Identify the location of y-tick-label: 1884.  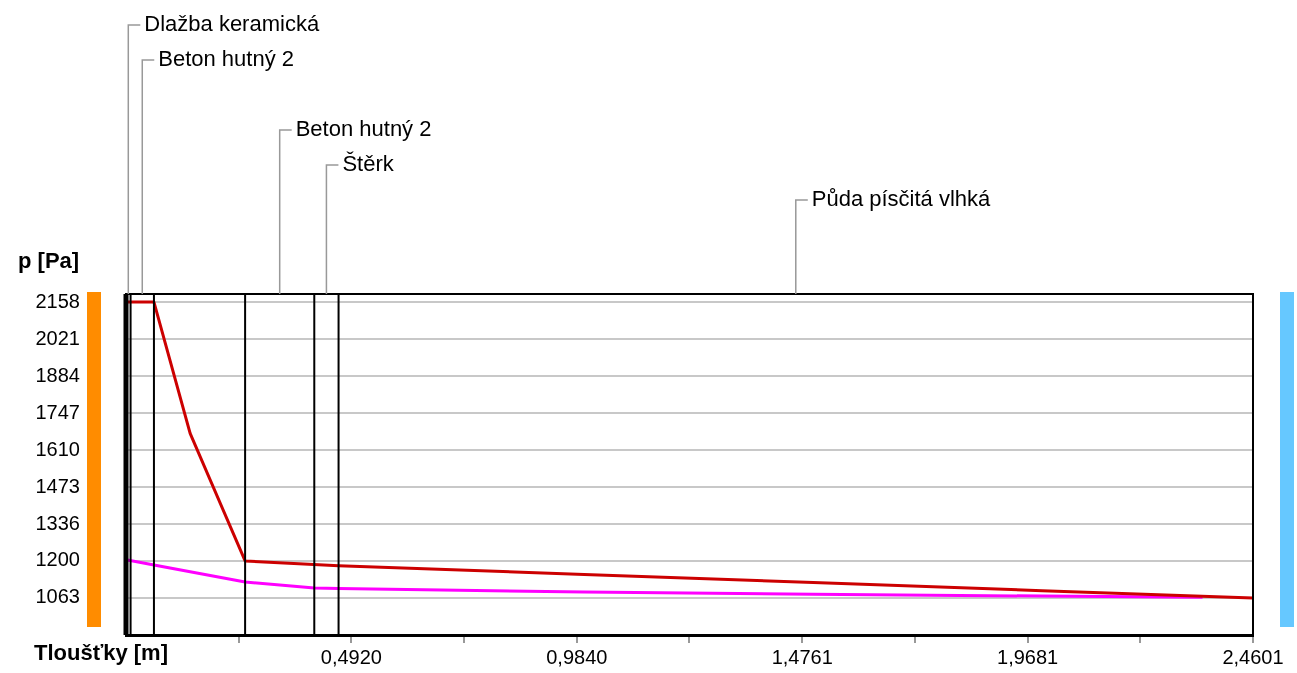
(57, 374).